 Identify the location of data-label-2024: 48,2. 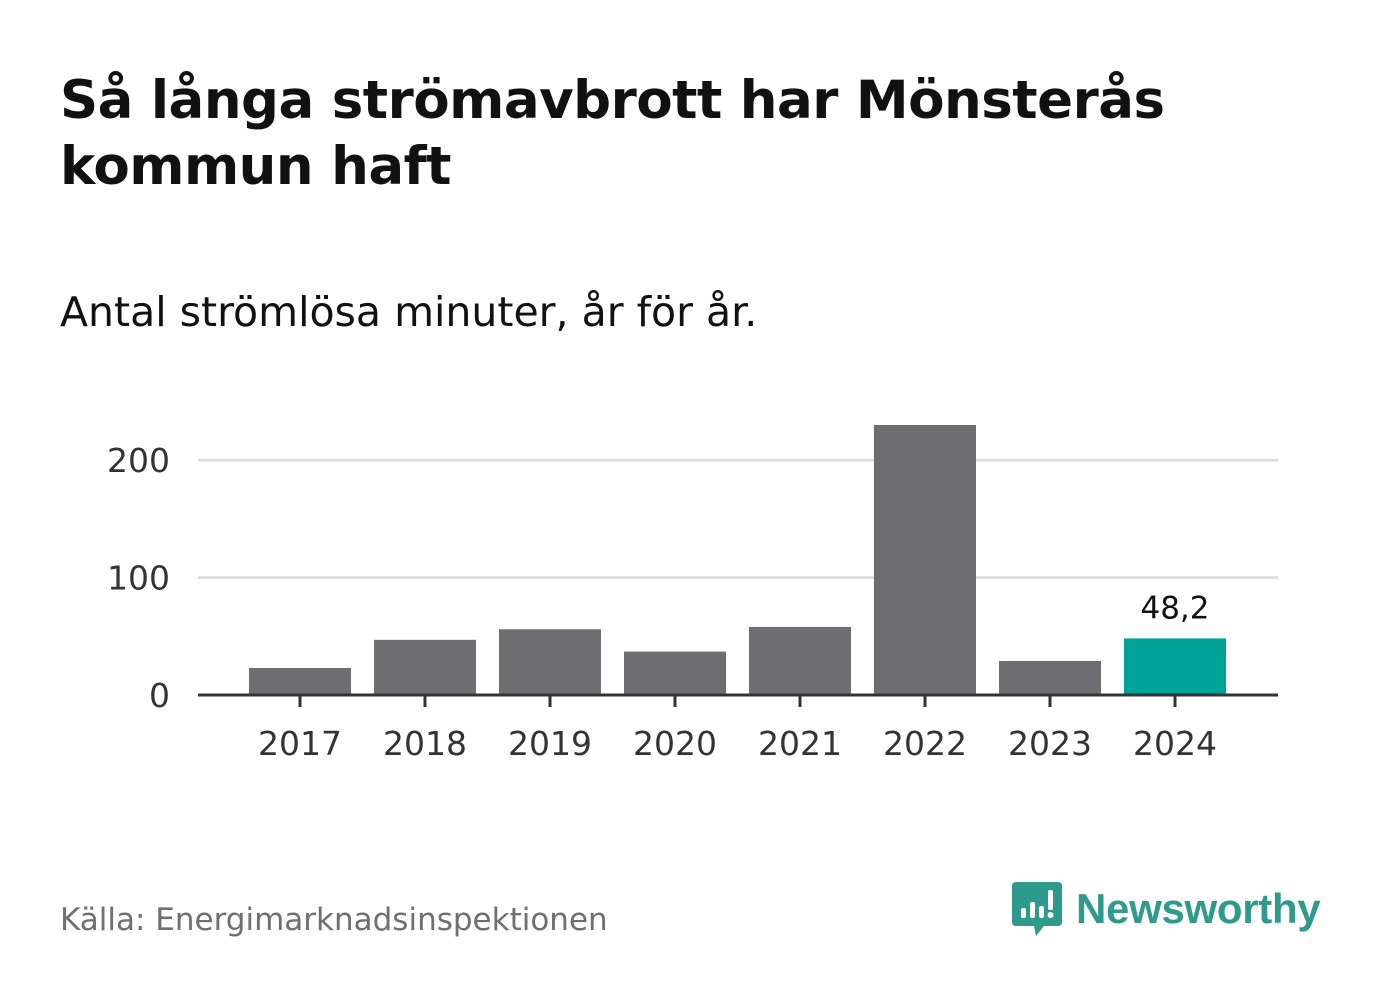
(1174, 608).